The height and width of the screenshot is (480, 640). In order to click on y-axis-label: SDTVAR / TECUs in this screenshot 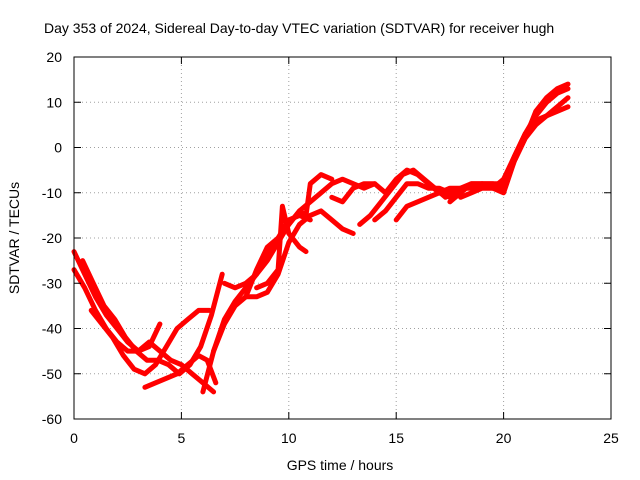, I will do `click(14, 238)`.